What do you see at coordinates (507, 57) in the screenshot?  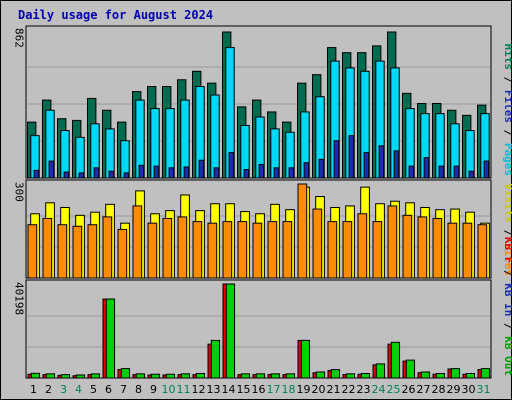 I see `legend-hits: Hits` at bounding box center [507, 57].